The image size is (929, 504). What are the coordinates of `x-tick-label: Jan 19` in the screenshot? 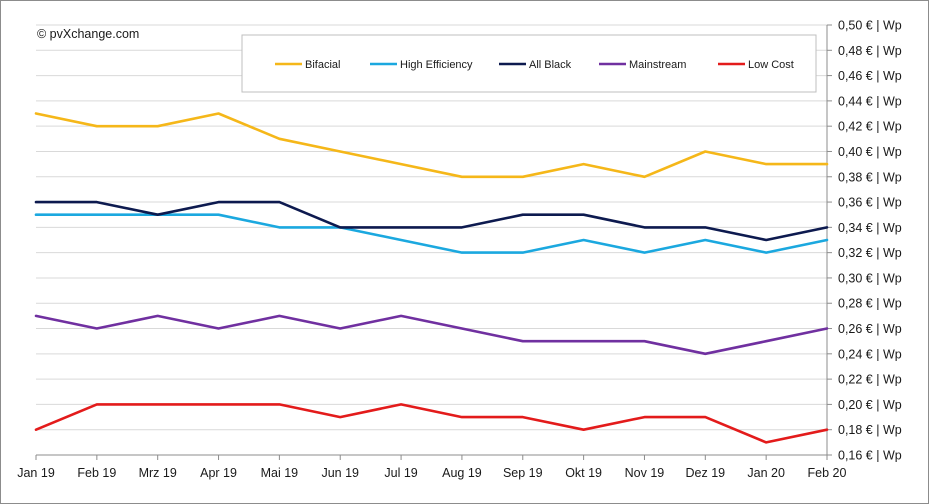 It's located at (36, 473).